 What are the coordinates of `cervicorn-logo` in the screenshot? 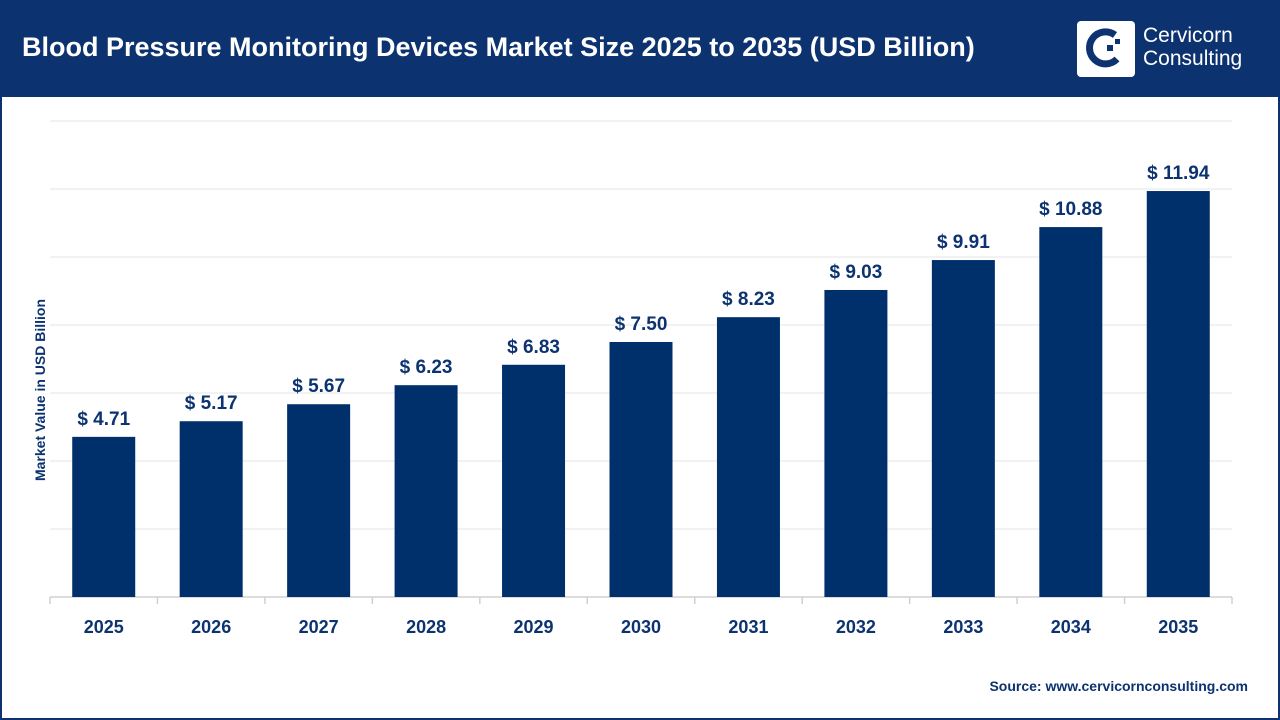 It's located at (1106, 49).